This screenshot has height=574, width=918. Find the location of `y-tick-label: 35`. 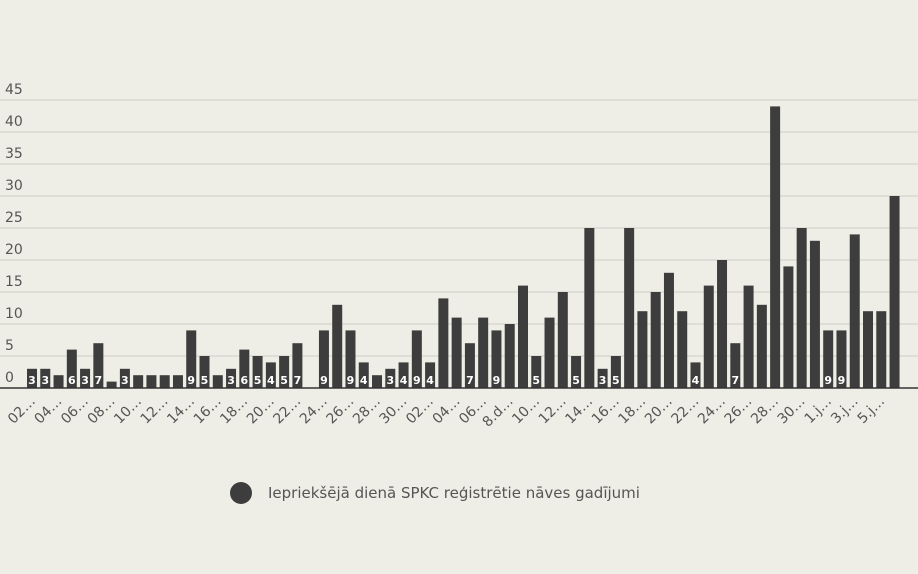

y-tick-label: 35 is located at coordinates (14, 154).